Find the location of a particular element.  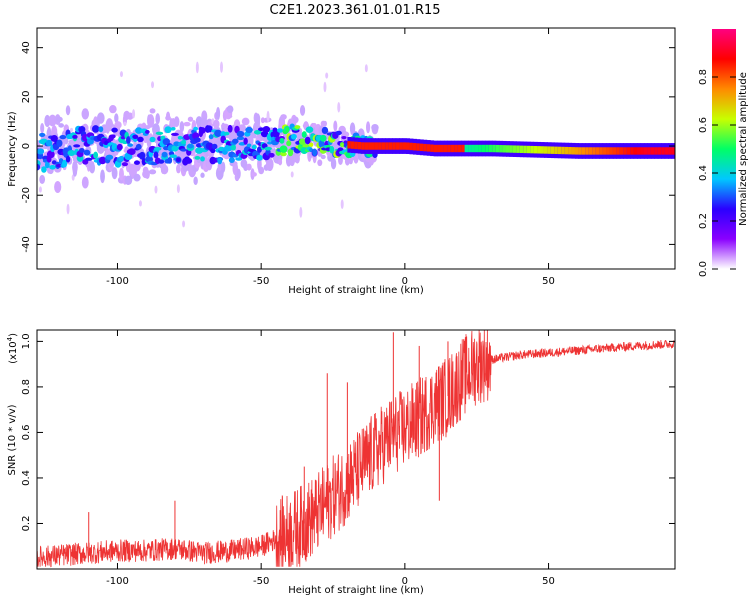

colorbar-tick-label: 0.0 is located at coordinates (703, 269).